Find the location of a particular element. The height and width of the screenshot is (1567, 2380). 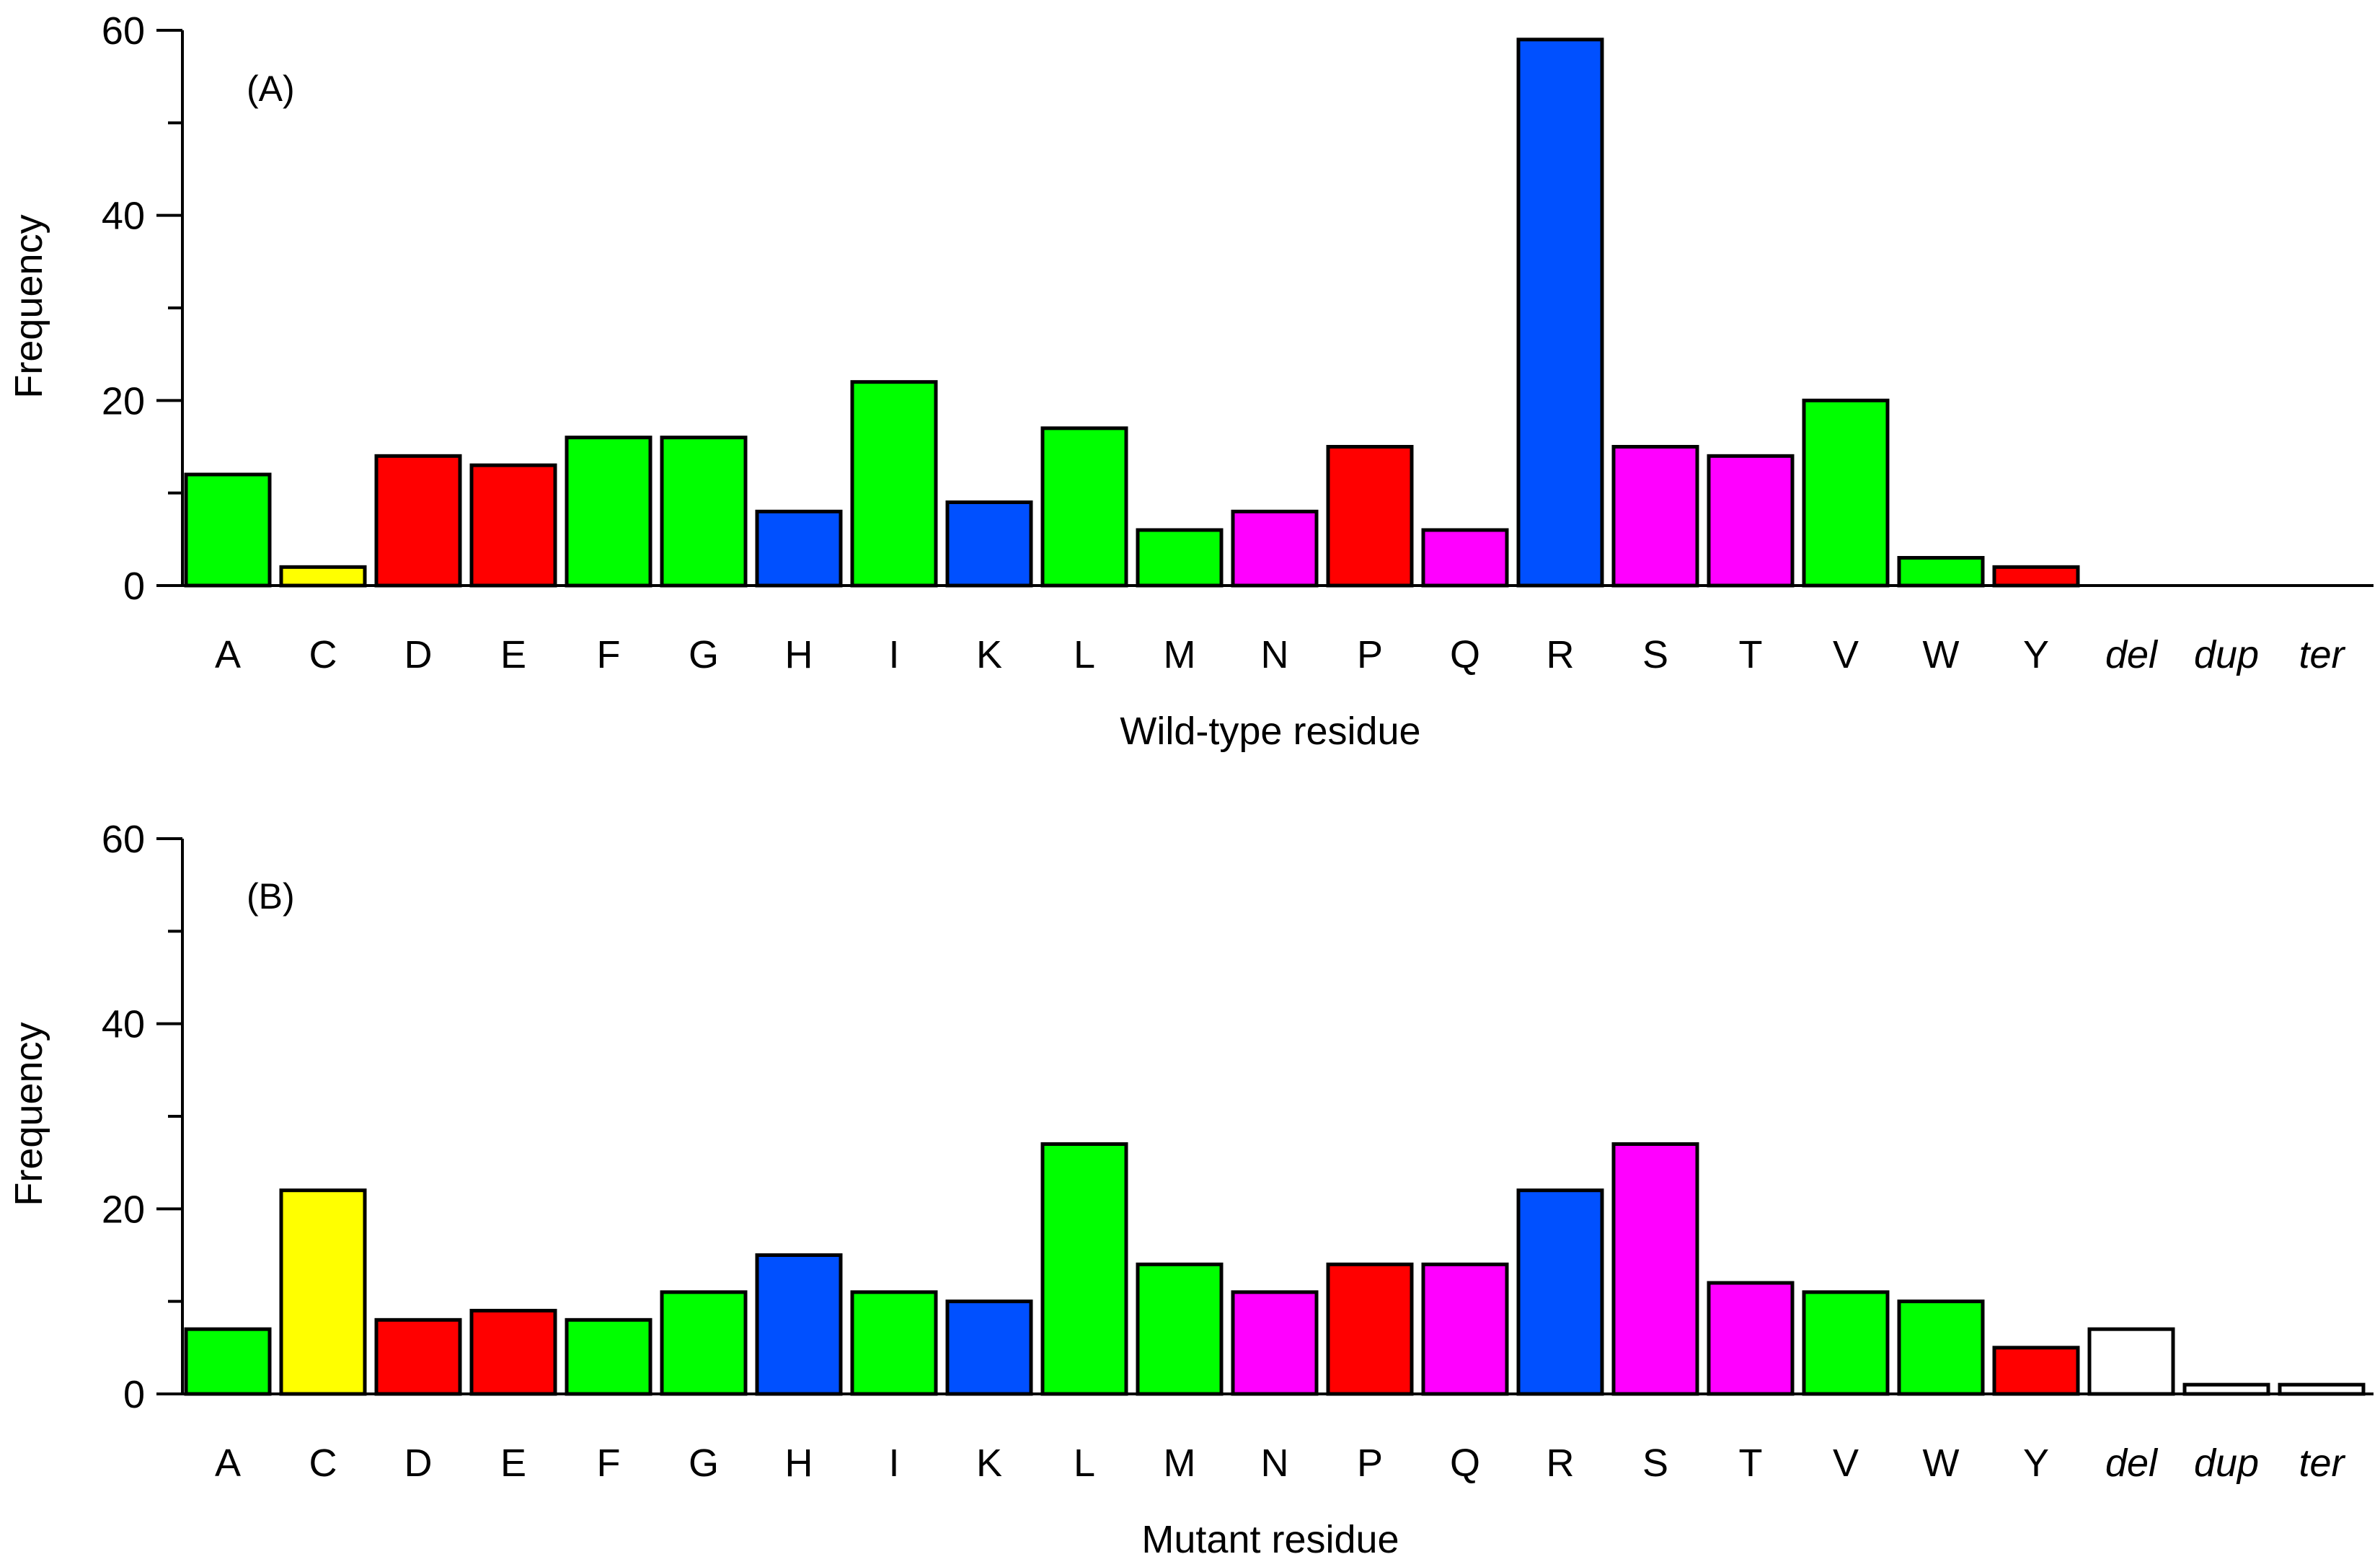

panel-label: (A) is located at coordinates (271, 89).